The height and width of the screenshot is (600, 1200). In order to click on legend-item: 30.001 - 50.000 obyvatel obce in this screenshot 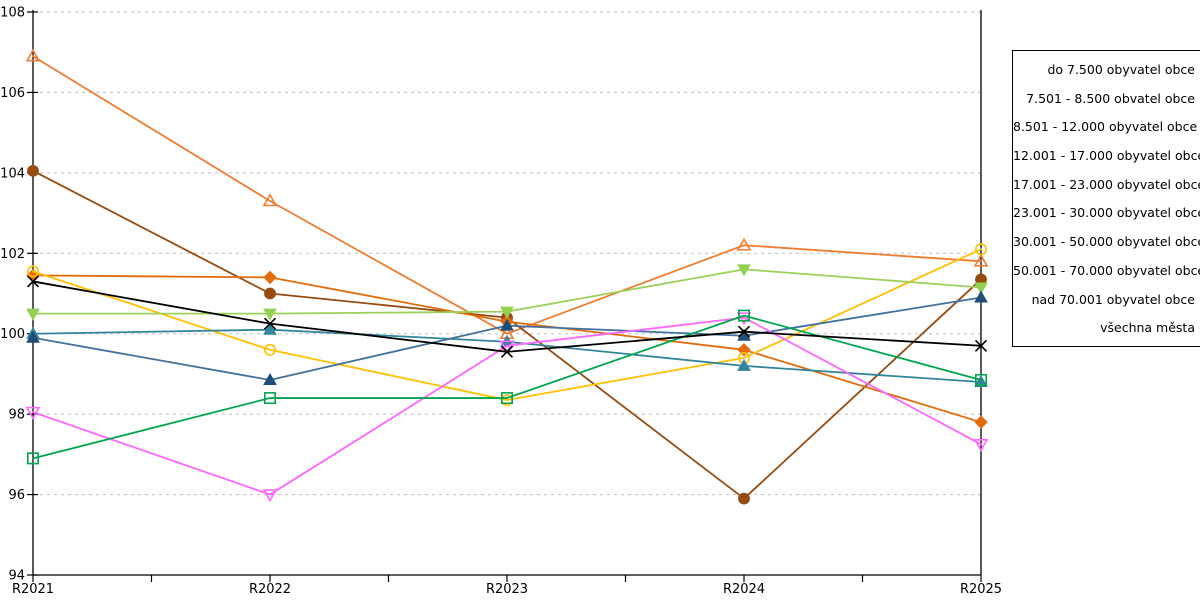, I will do `click(1106, 242)`.